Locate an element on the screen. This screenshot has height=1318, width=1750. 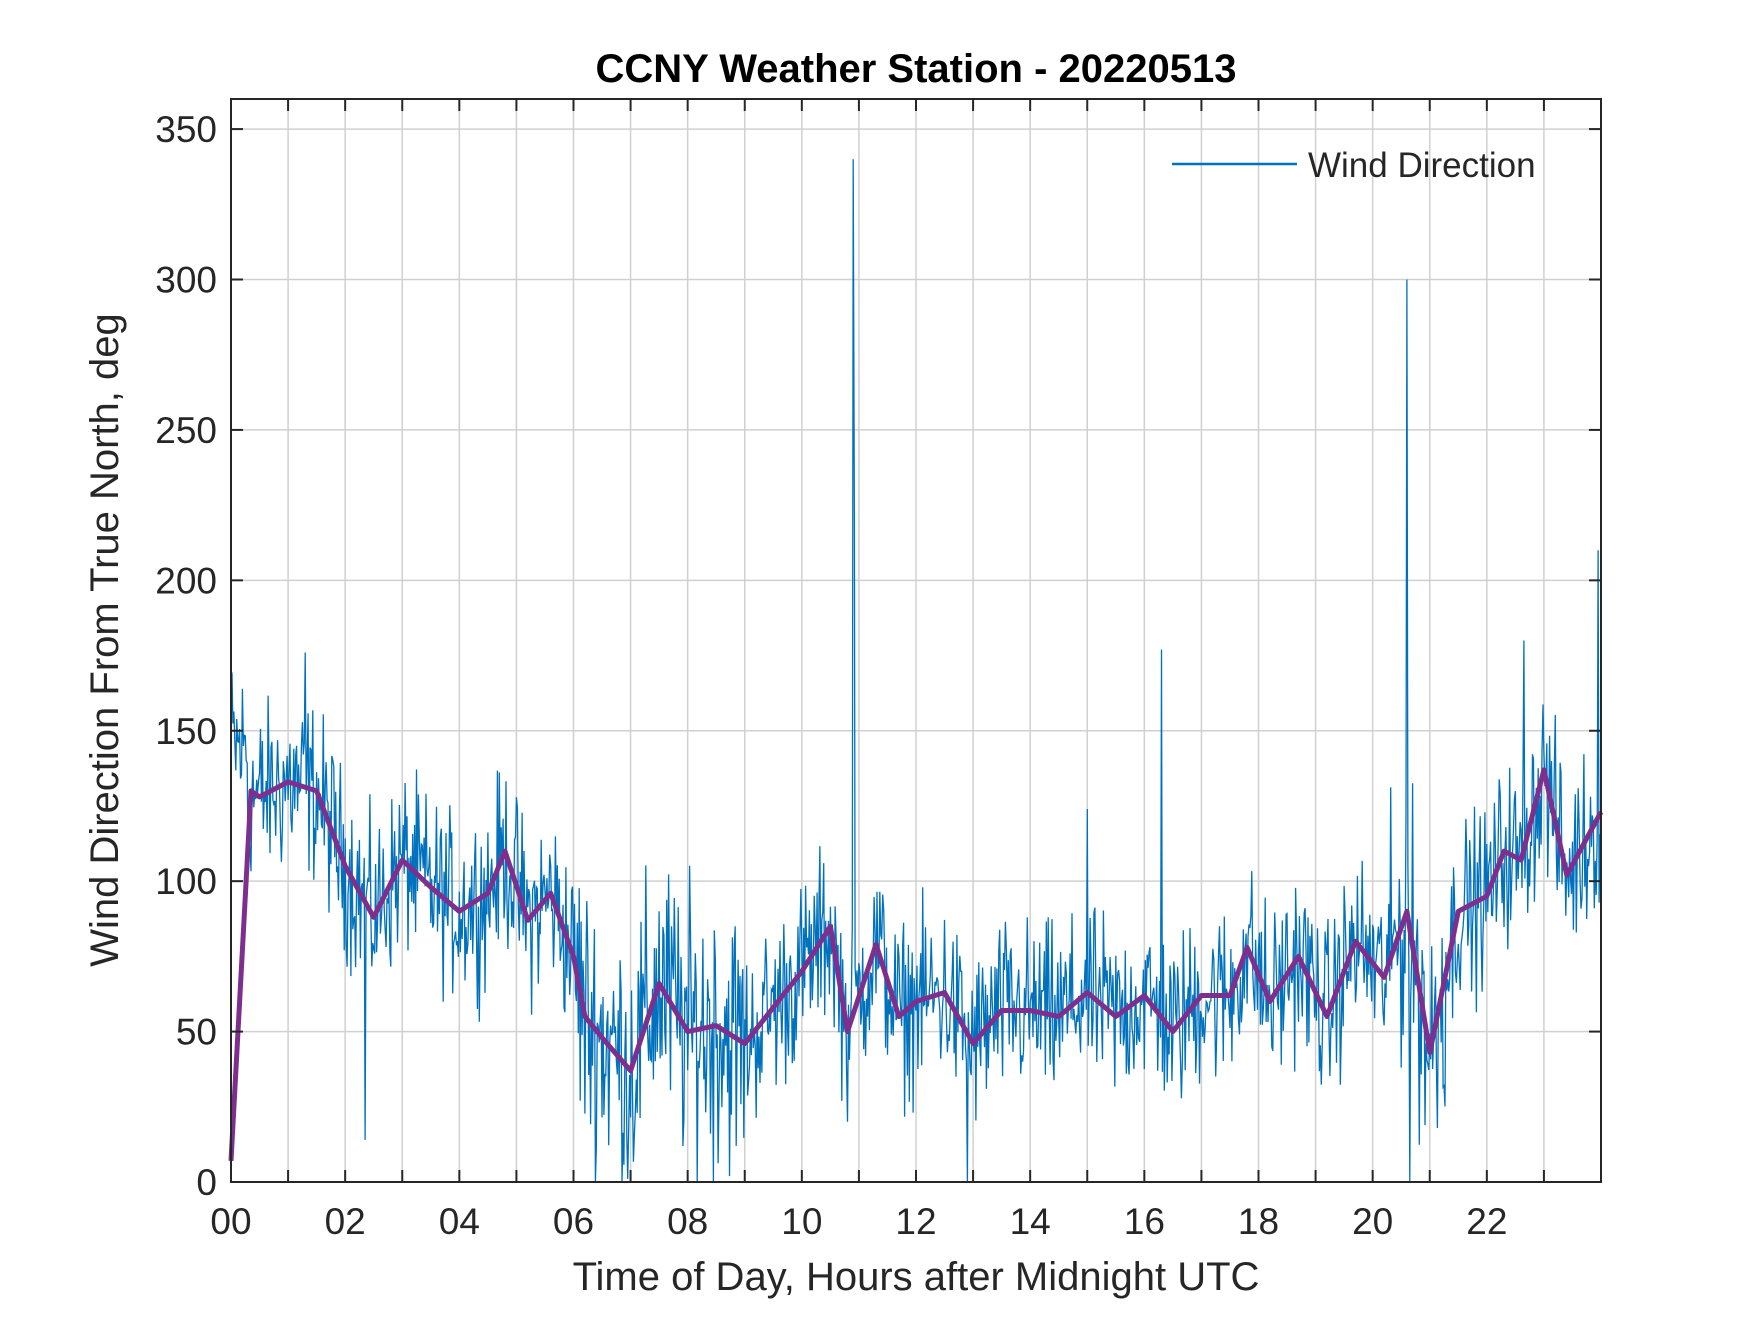
x-tick-label: 08 is located at coordinates (687, 1221).